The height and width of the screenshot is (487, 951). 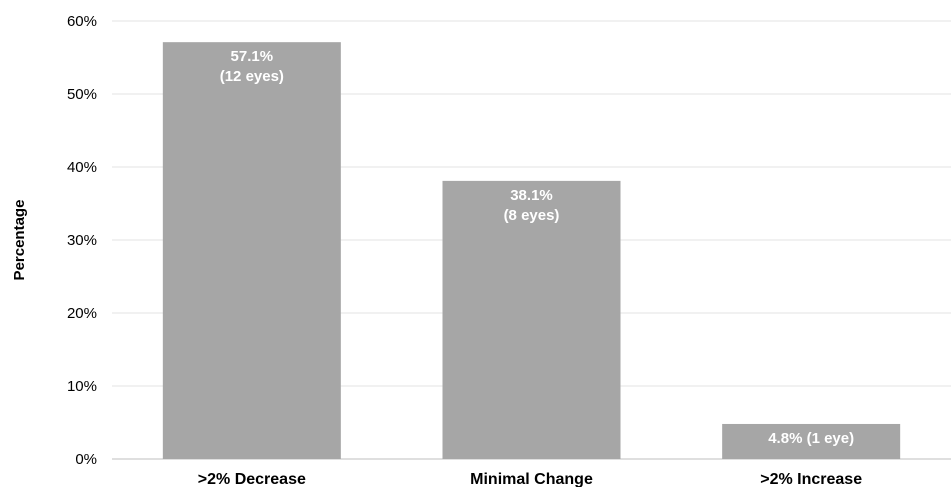 I want to click on y-tick-label: 60%, so click(x=82, y=21).